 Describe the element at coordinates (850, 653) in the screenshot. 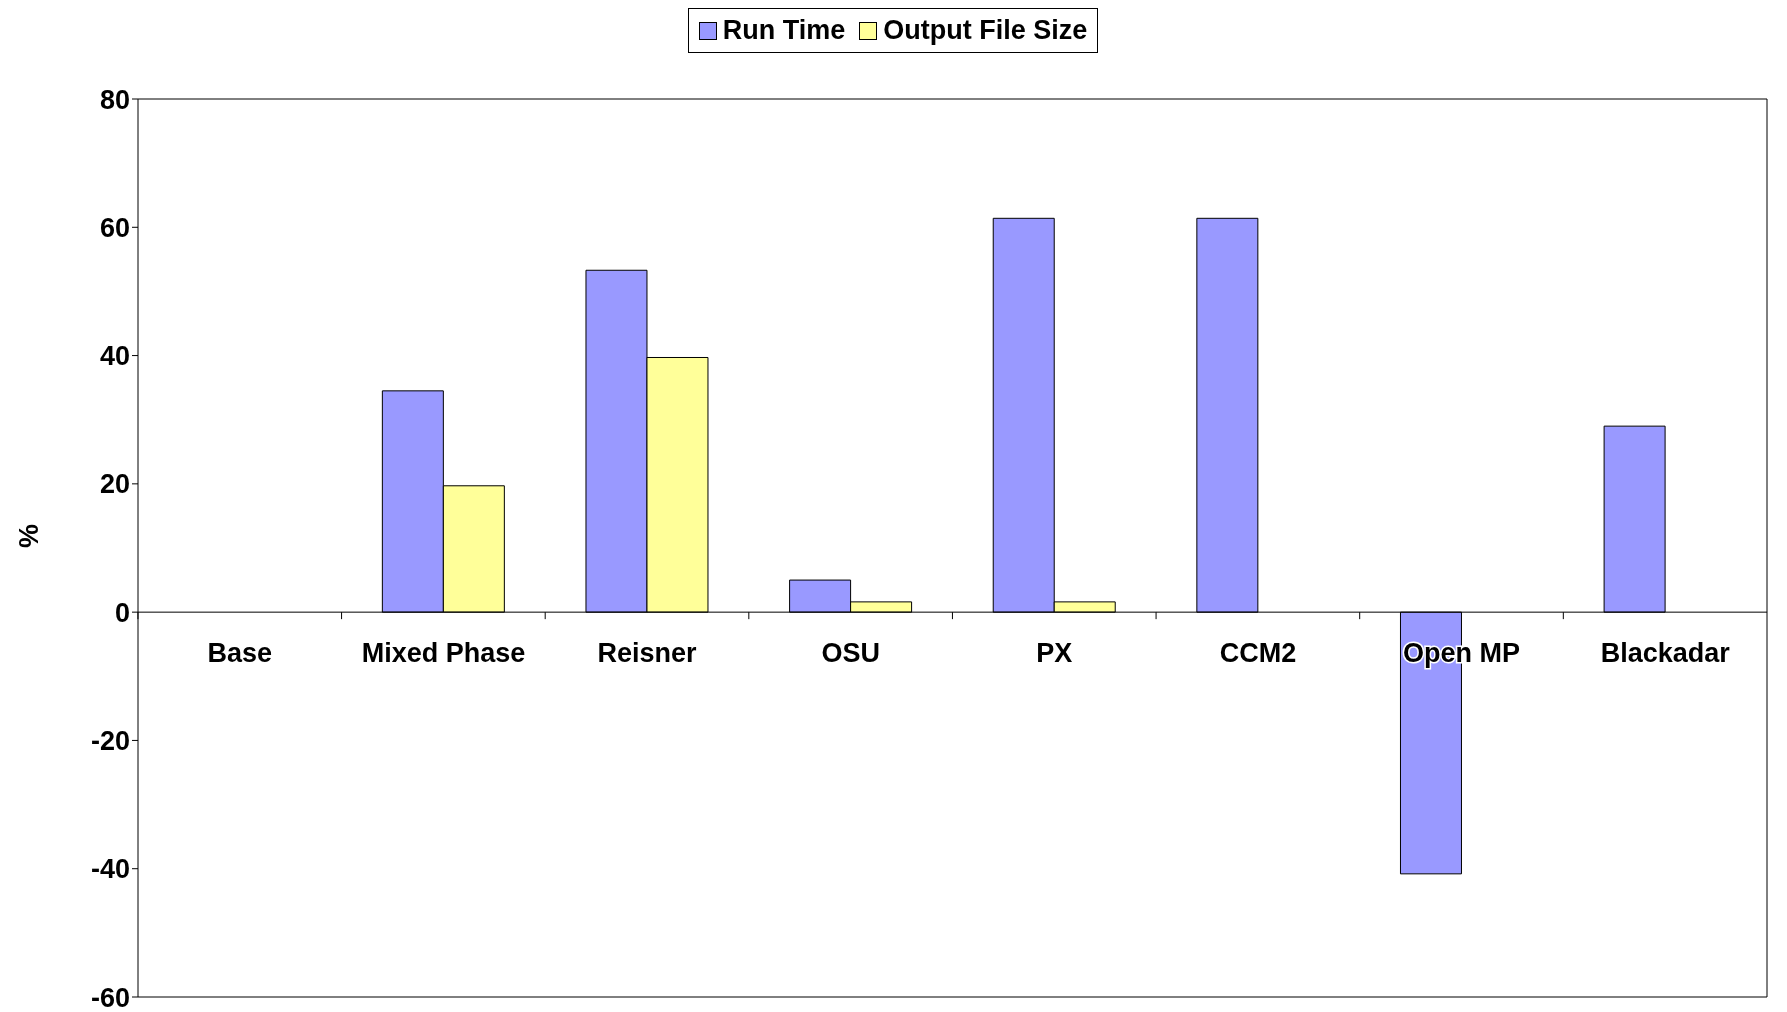

I see `x-tick-label: OSU` at that location.